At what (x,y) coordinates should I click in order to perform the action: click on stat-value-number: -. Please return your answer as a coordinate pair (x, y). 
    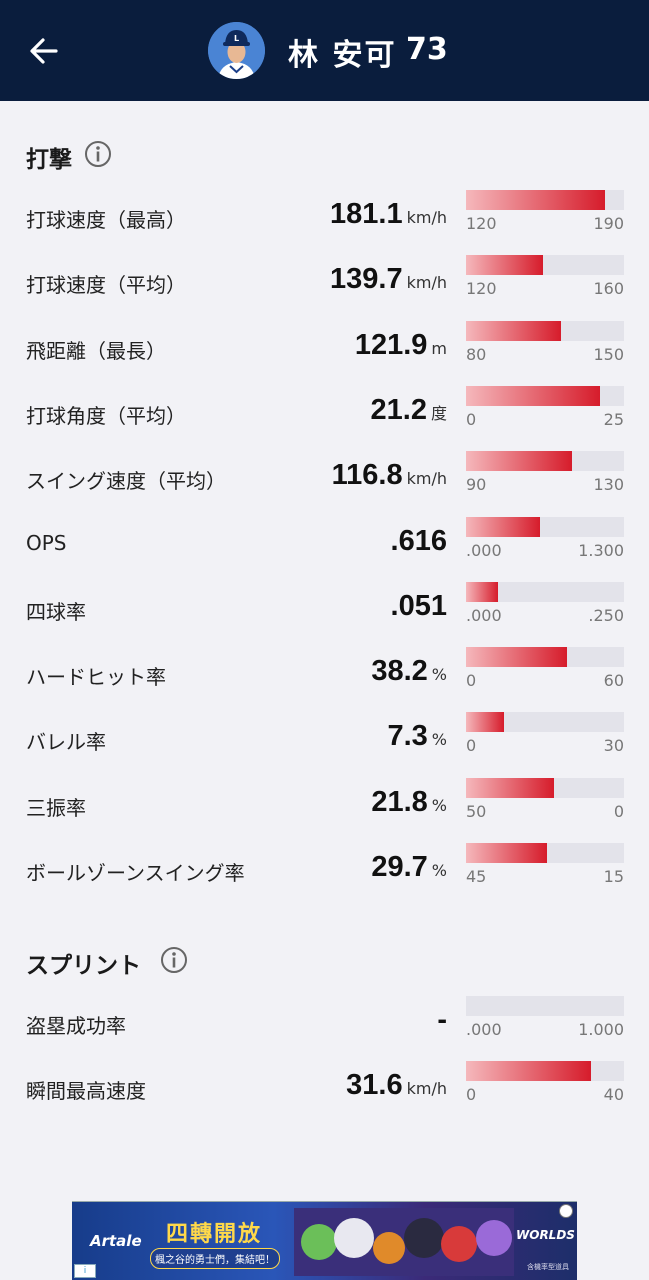
    Looking at the image, I should click on (442, 1020).